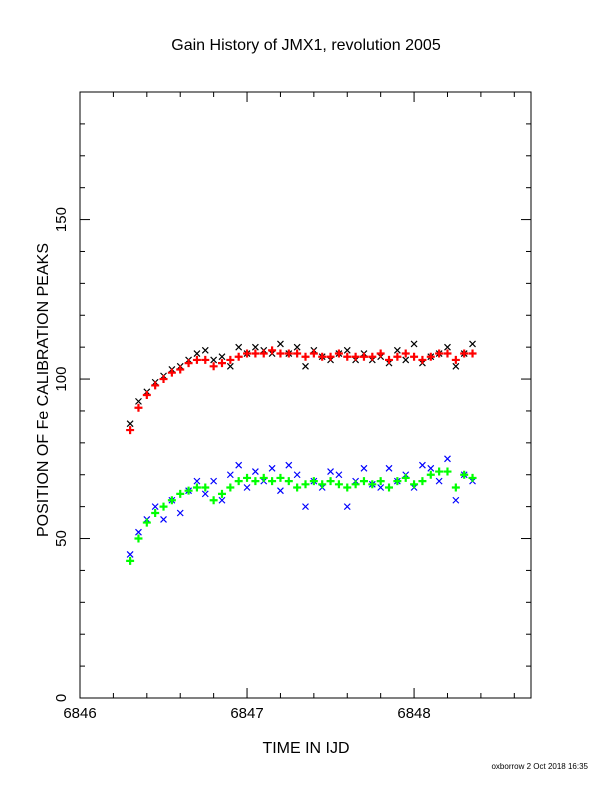 Image resolution: width=612 pixels, height=792 pixels. What do you see at coordinates (246, 713) in the screenshot?
I see `x-tick-label: 6847` at bounding box center [246, 713].